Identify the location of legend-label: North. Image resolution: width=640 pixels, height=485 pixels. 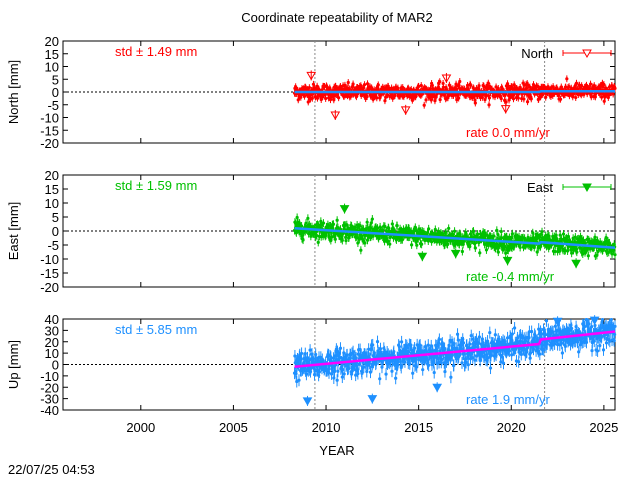
(537, 53).